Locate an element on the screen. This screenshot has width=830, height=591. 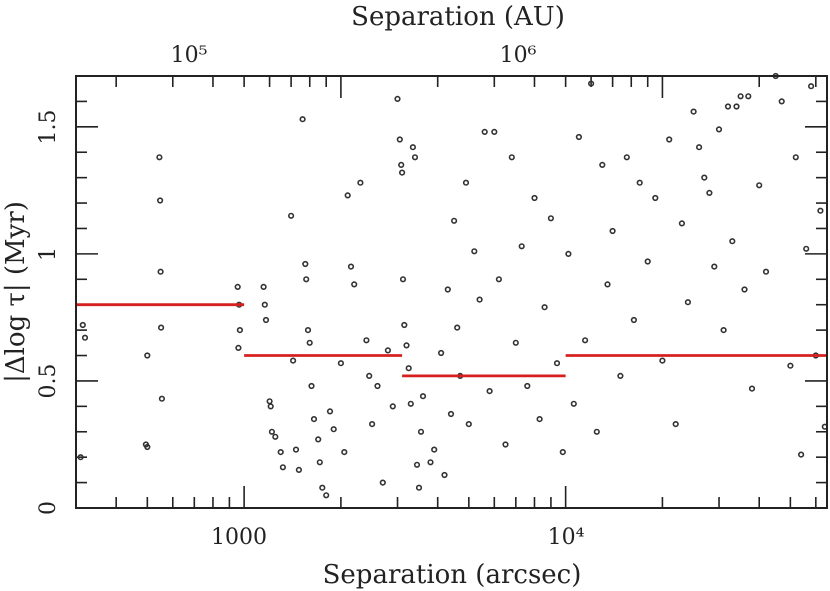
x-tick-label-1000: 1000 is located at coordinates (239, 537).